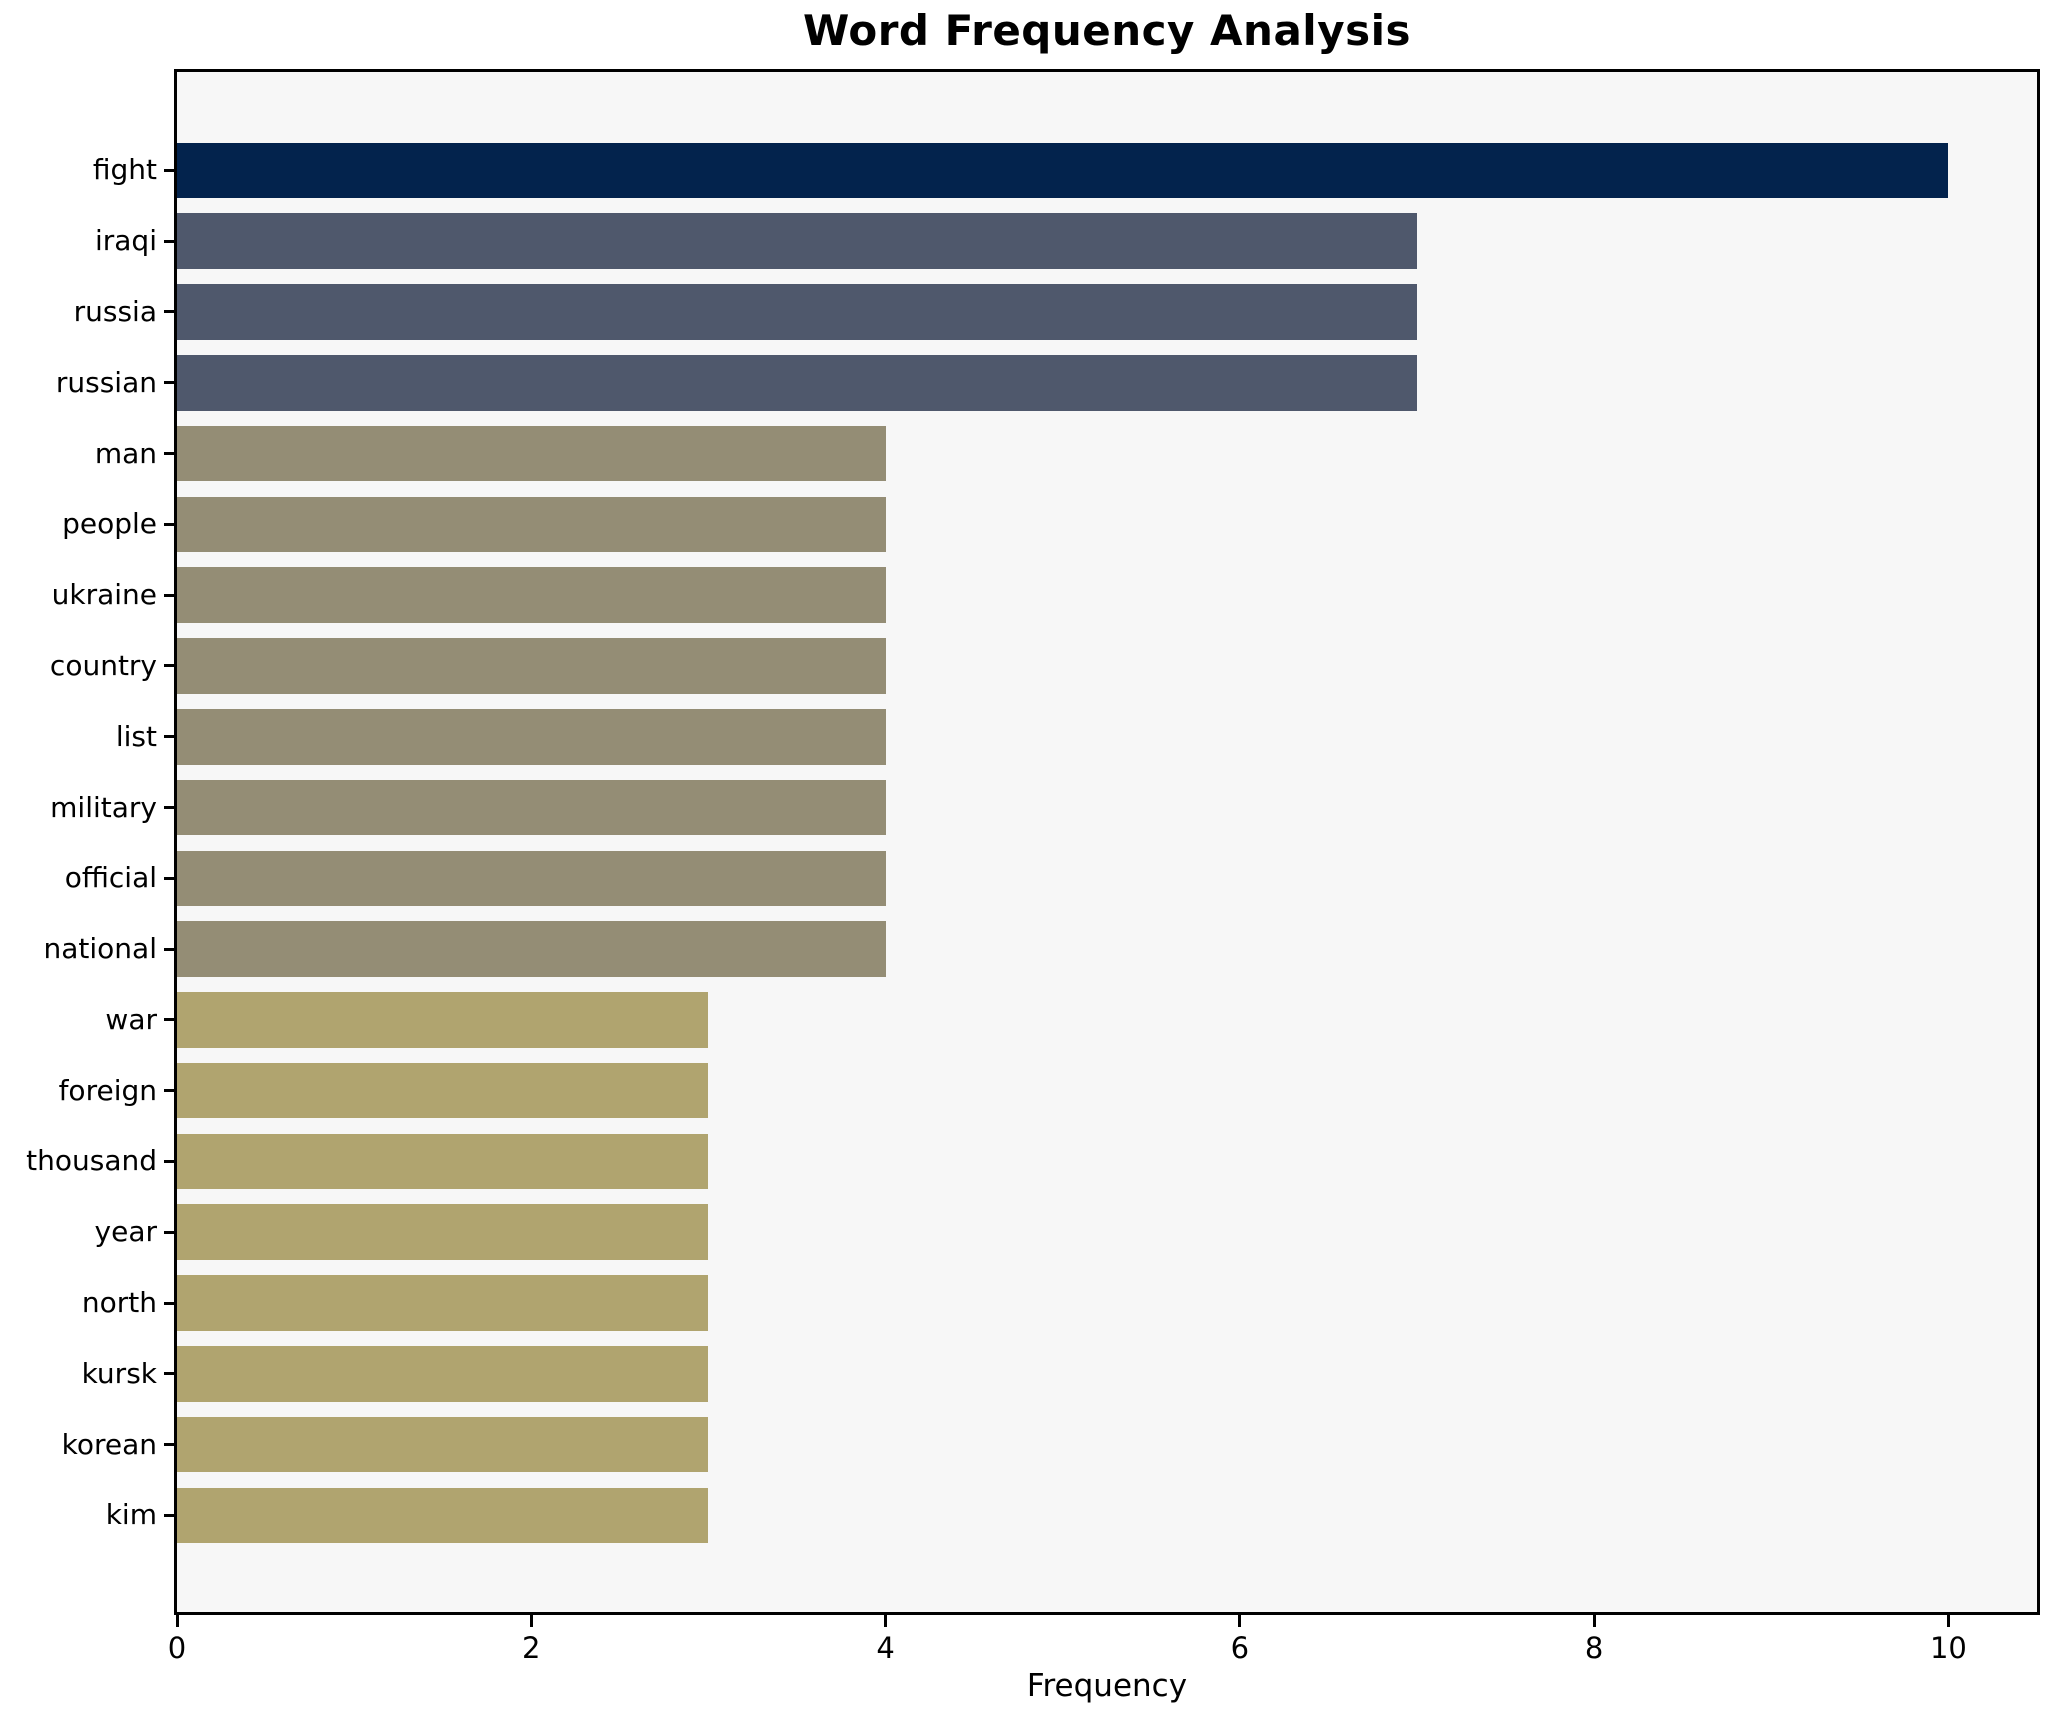 The width and height of the screenshot is (2056, 1722). Describe the element at coordinates (531, 453) in the screenshot. I see `bar-man` at that location.